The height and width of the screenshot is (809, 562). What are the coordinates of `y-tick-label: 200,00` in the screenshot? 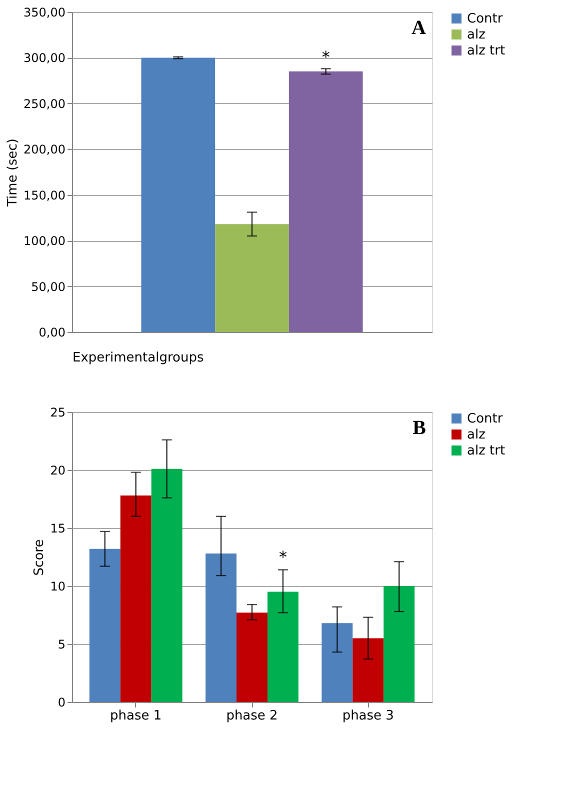 It's located at (45, 149).